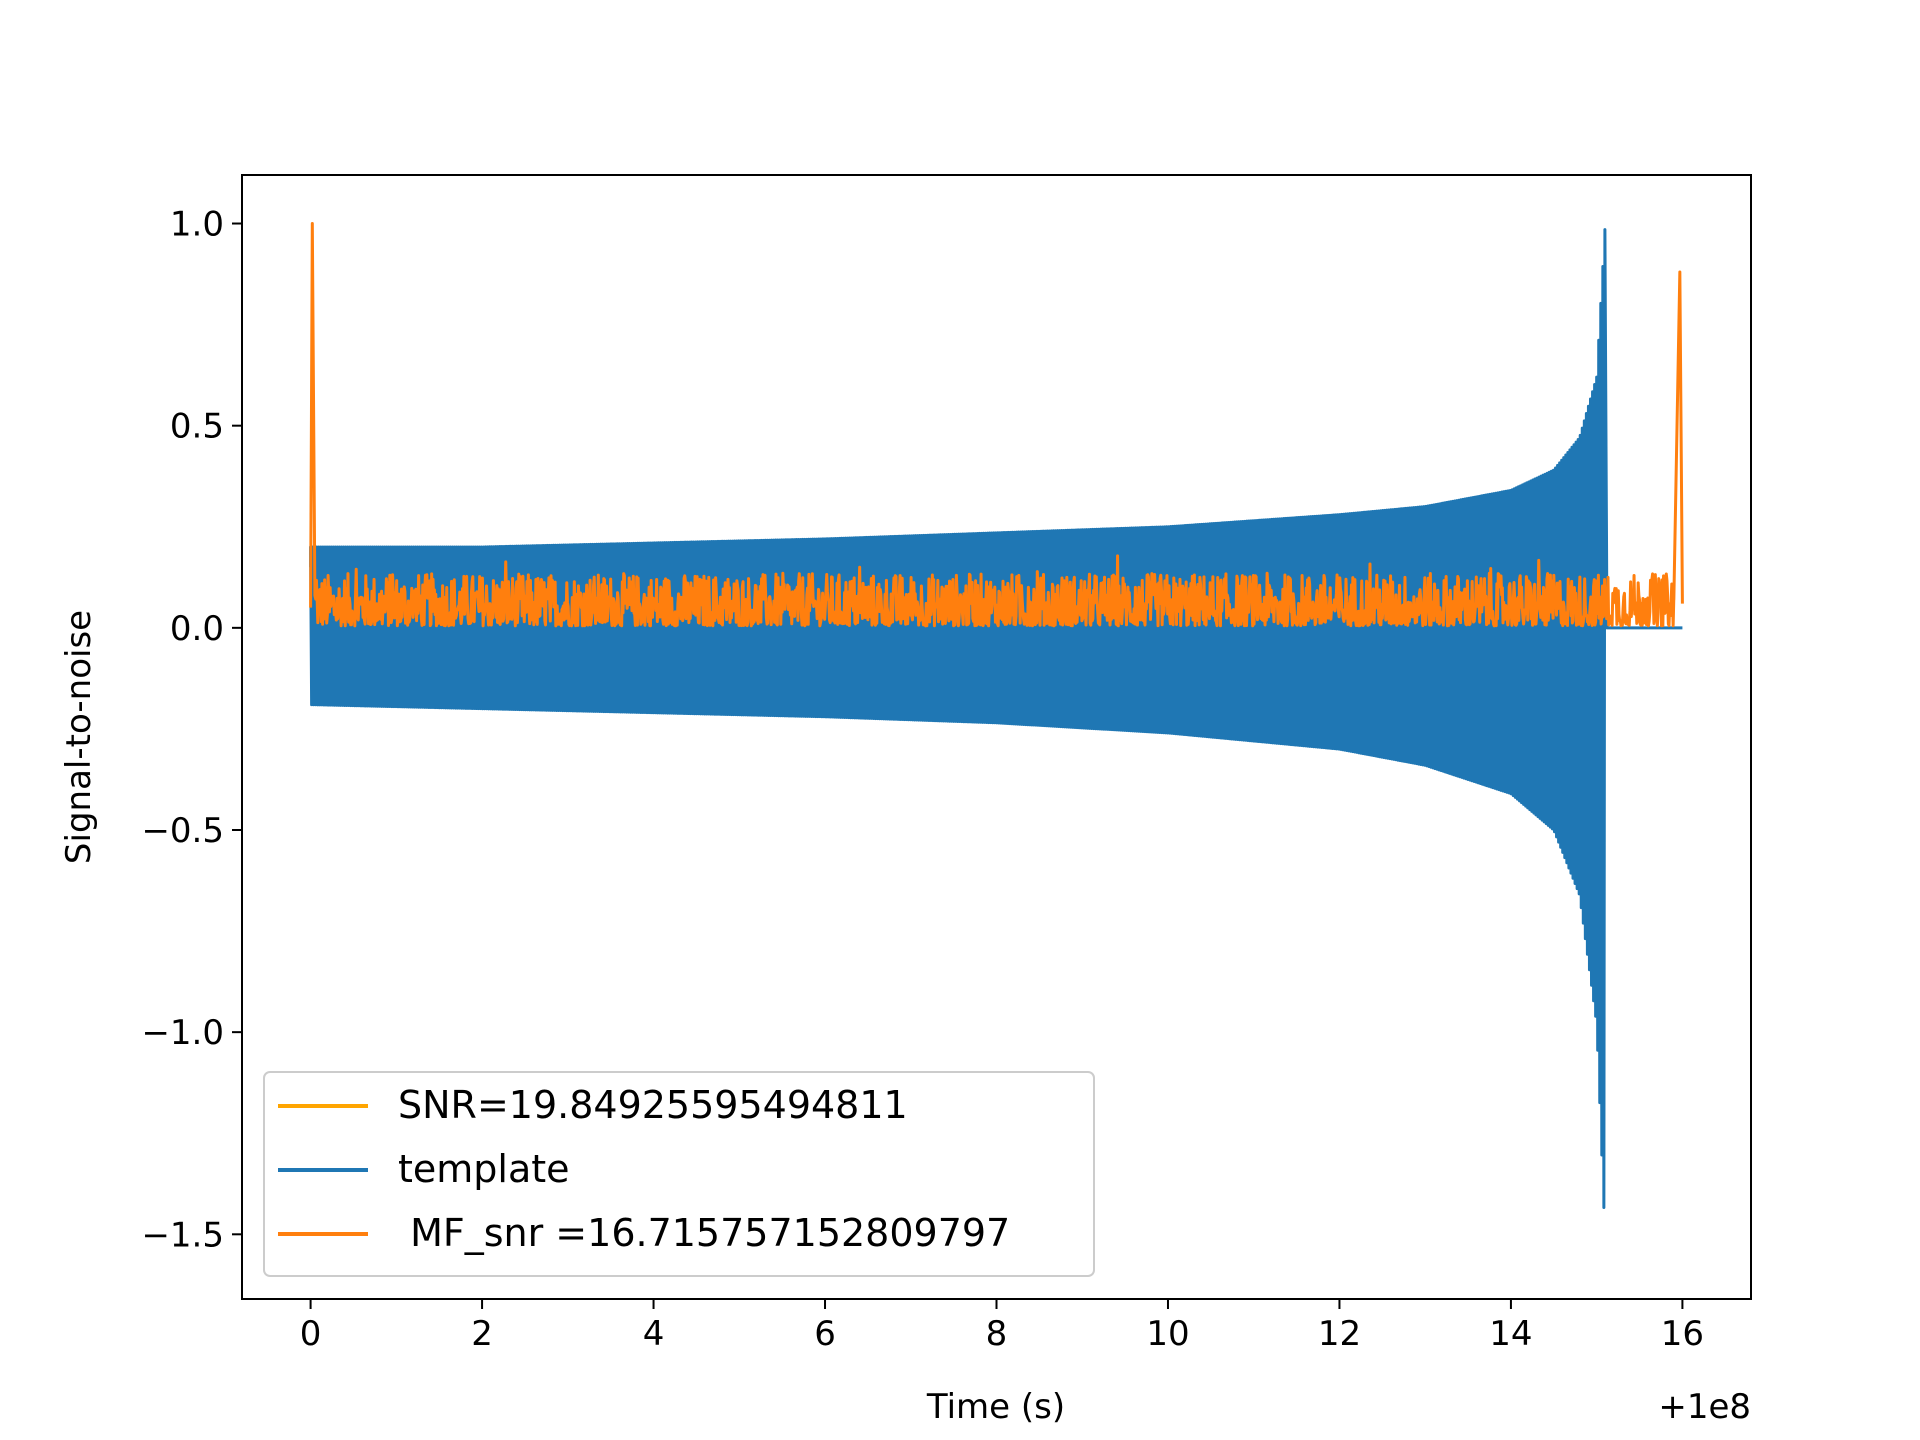 The width and height of the screenshot is (1920, 1440). I want to click on y-tick-label: −1.5, so click(182, 1235).